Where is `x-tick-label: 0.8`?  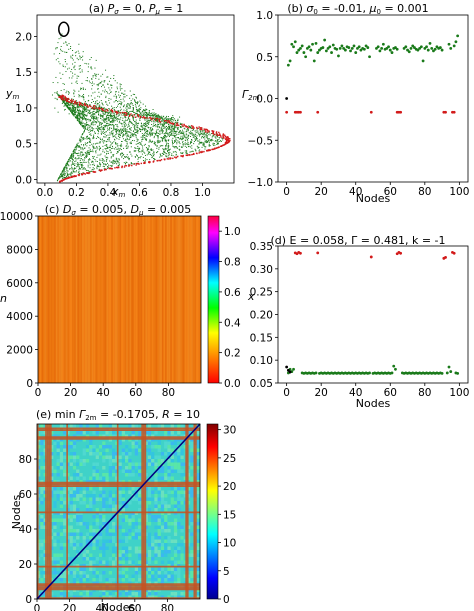 x-tick-label: 0.8 is located at coordinates (171, 193).